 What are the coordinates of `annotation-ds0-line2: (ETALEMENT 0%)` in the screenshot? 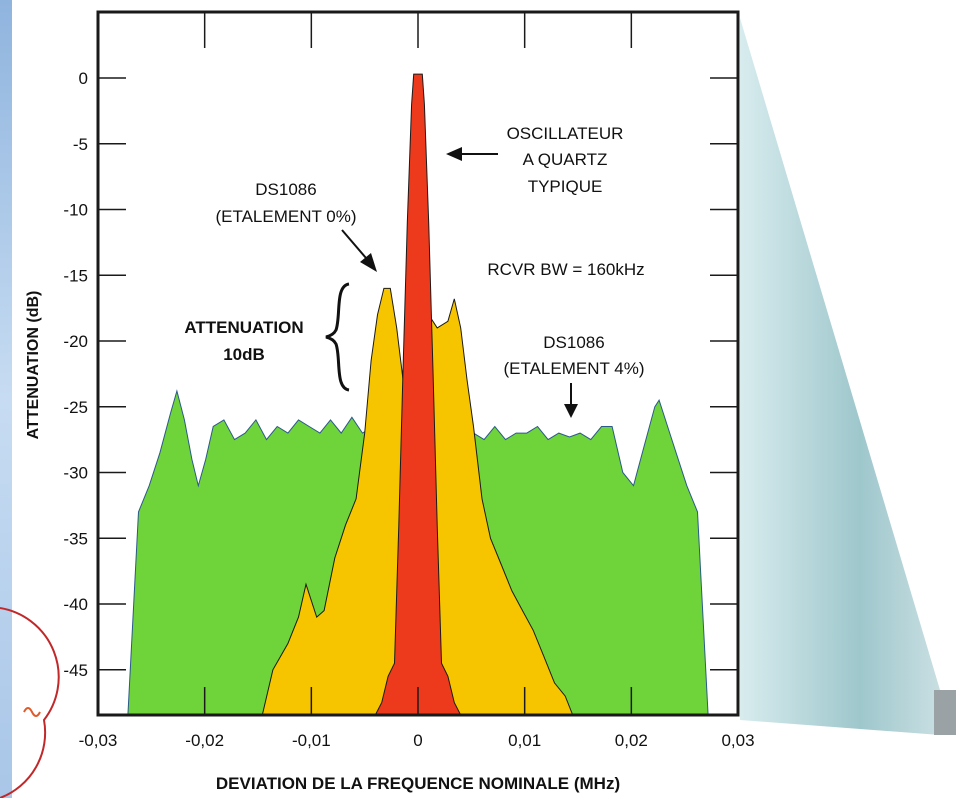 It's located at (285, 216).